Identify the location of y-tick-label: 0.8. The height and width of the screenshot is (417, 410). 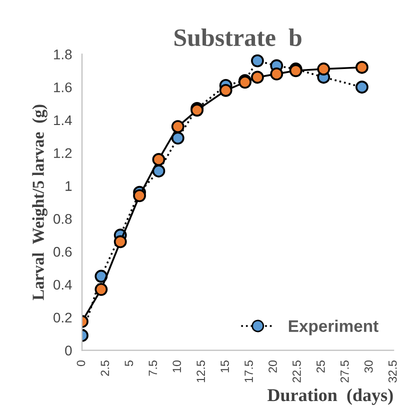
(63, 219).